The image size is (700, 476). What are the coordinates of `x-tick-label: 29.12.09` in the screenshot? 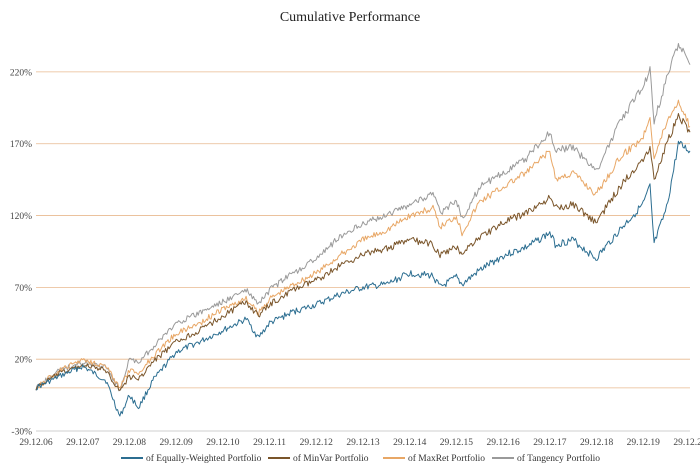 It's located at (177, 443).